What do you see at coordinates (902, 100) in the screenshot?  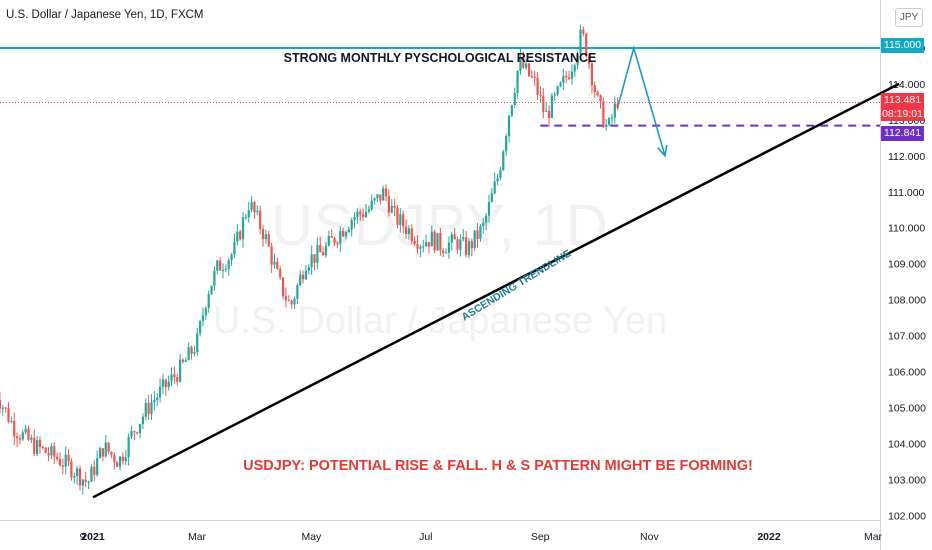 I see `last-price-value: 113.481` at bounding box center [902, 100].